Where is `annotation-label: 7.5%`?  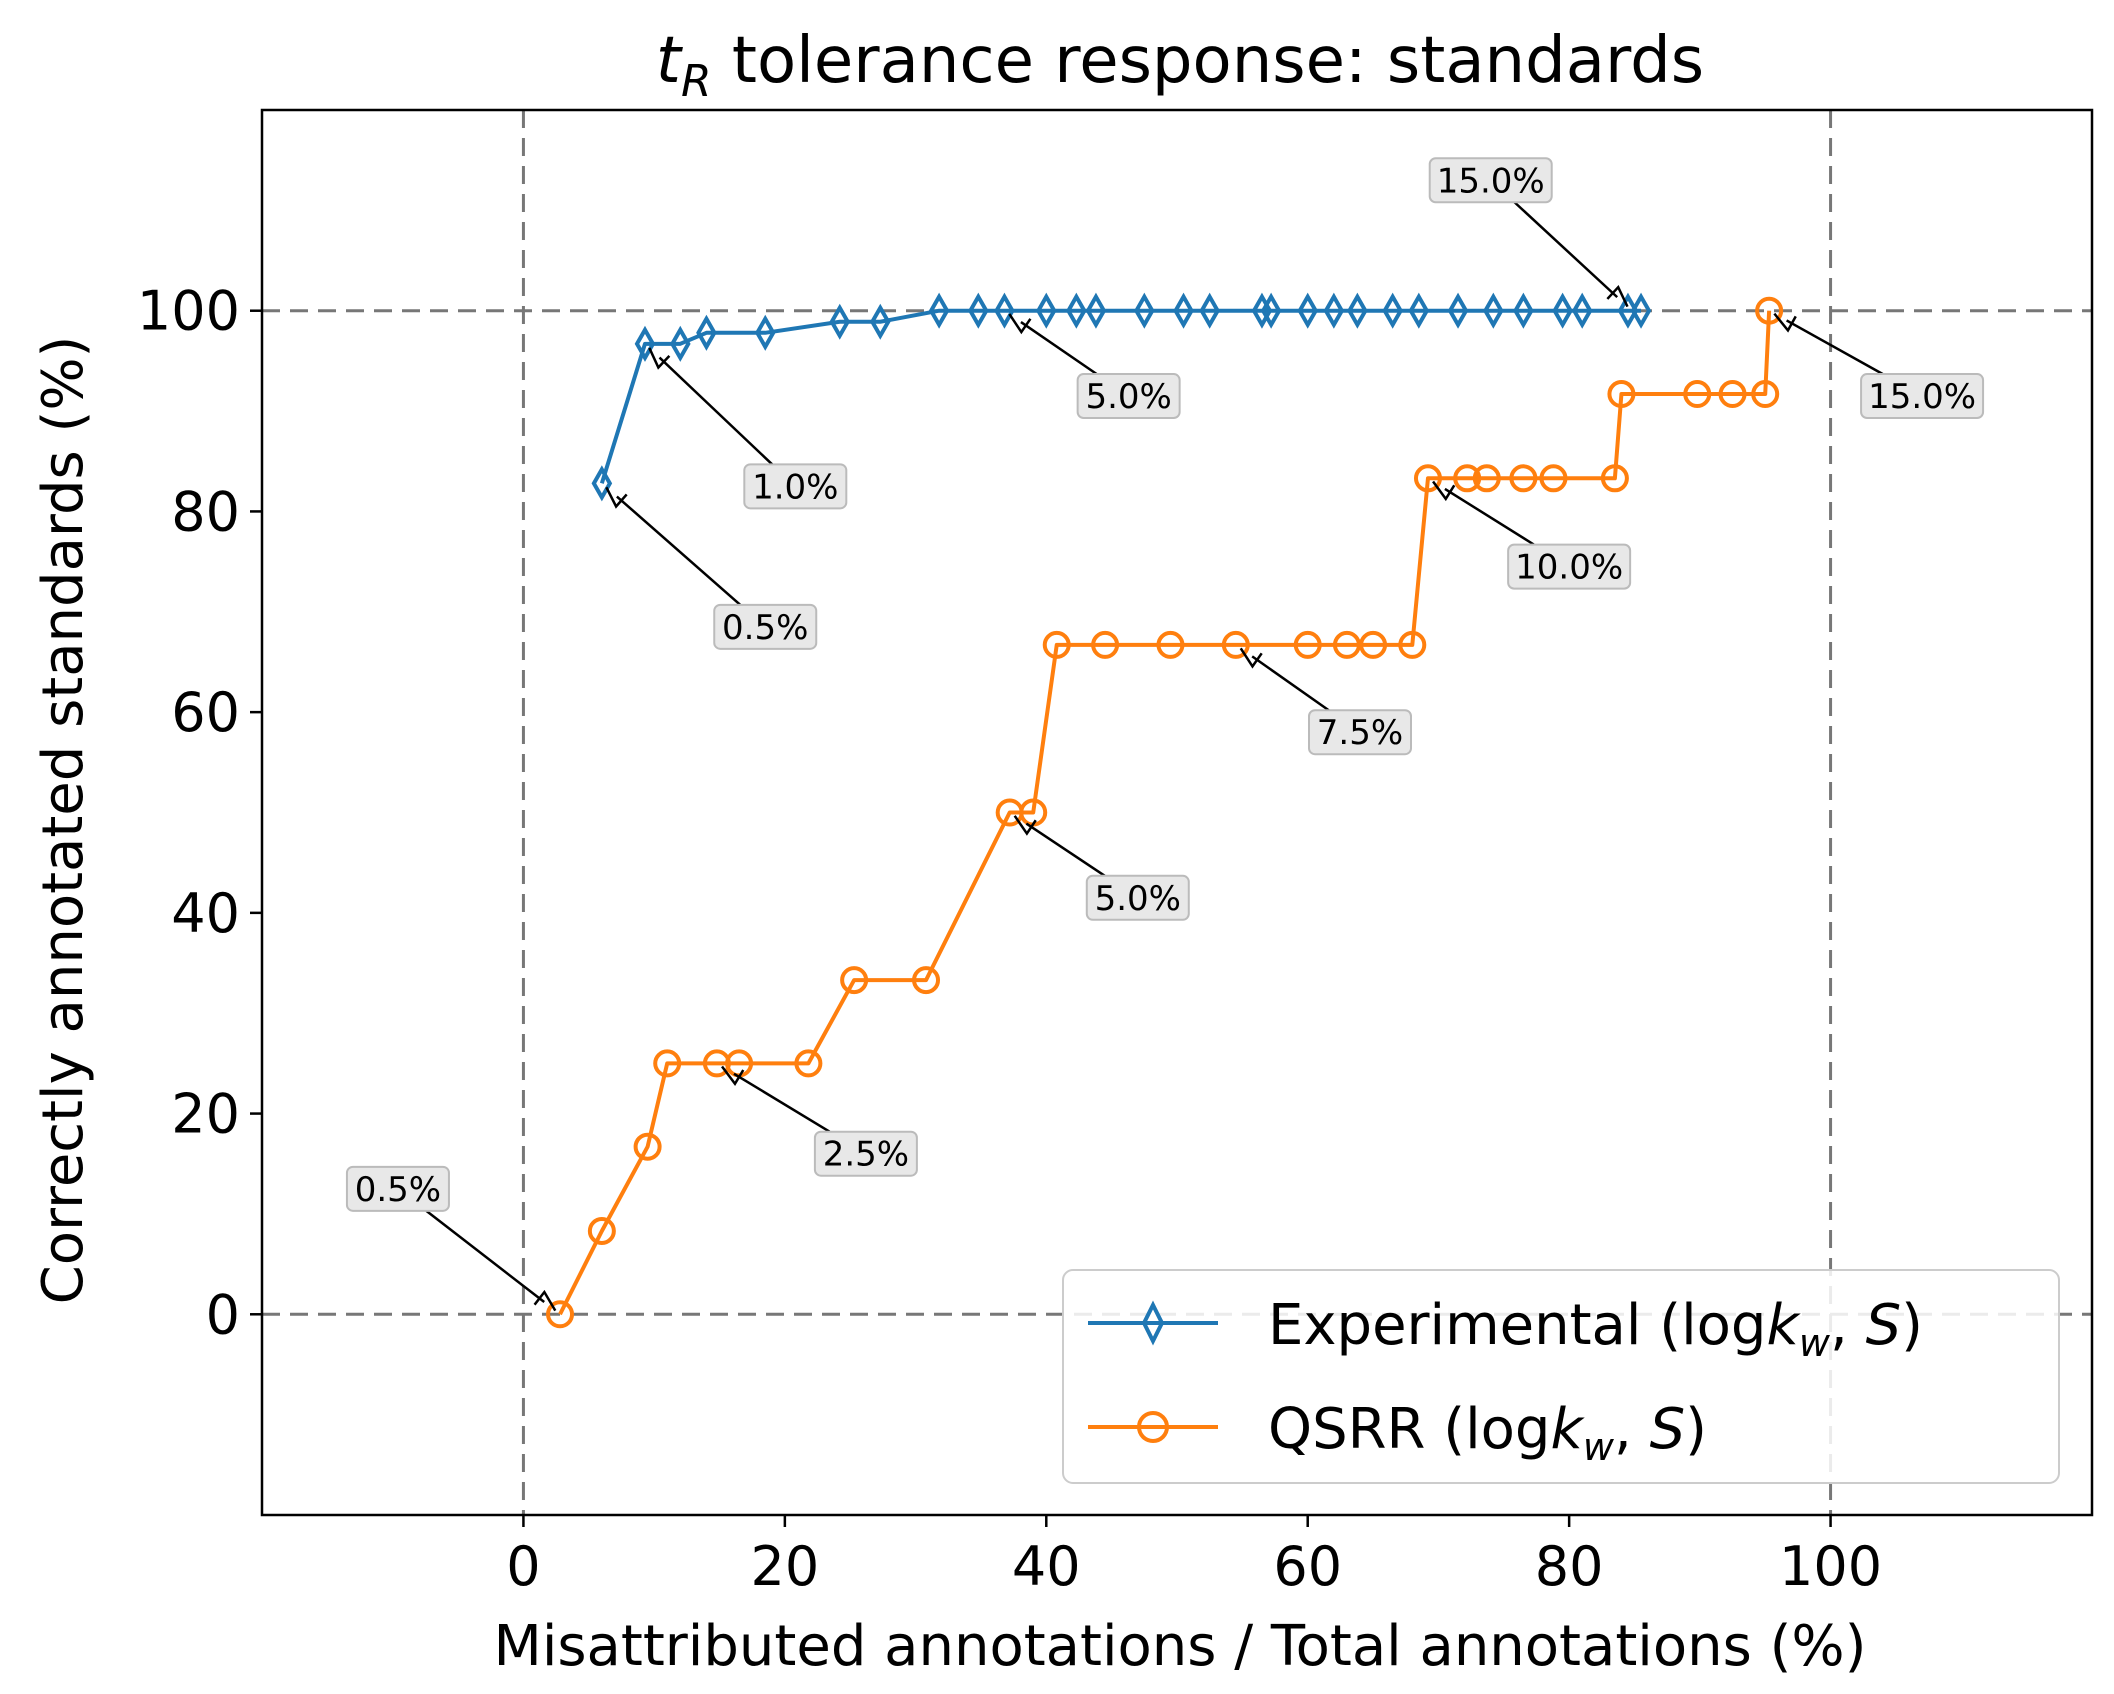
annotation-label: 7.5% is located at coordinates (1360, 733).